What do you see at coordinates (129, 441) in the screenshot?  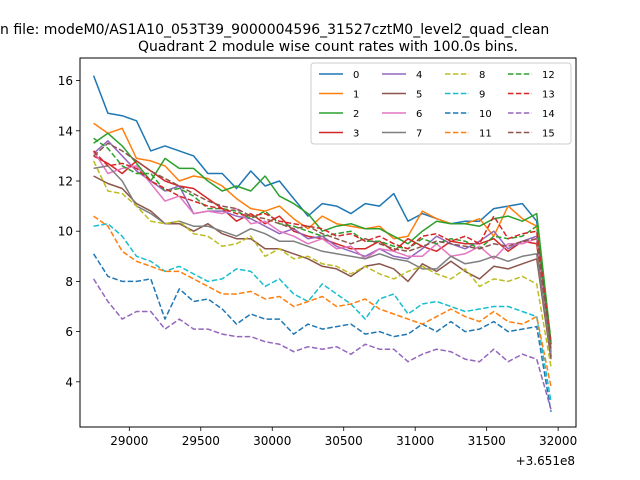 I see `x-tick-label: 29000` at bounding box center [129, 441].